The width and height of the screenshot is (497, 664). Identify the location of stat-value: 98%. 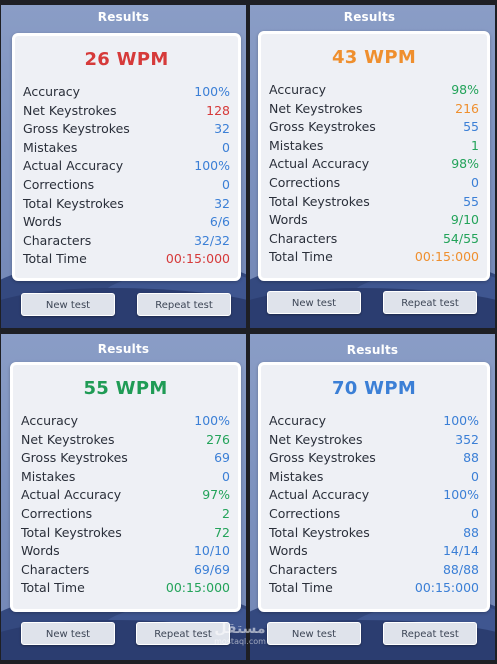
(465, 89).